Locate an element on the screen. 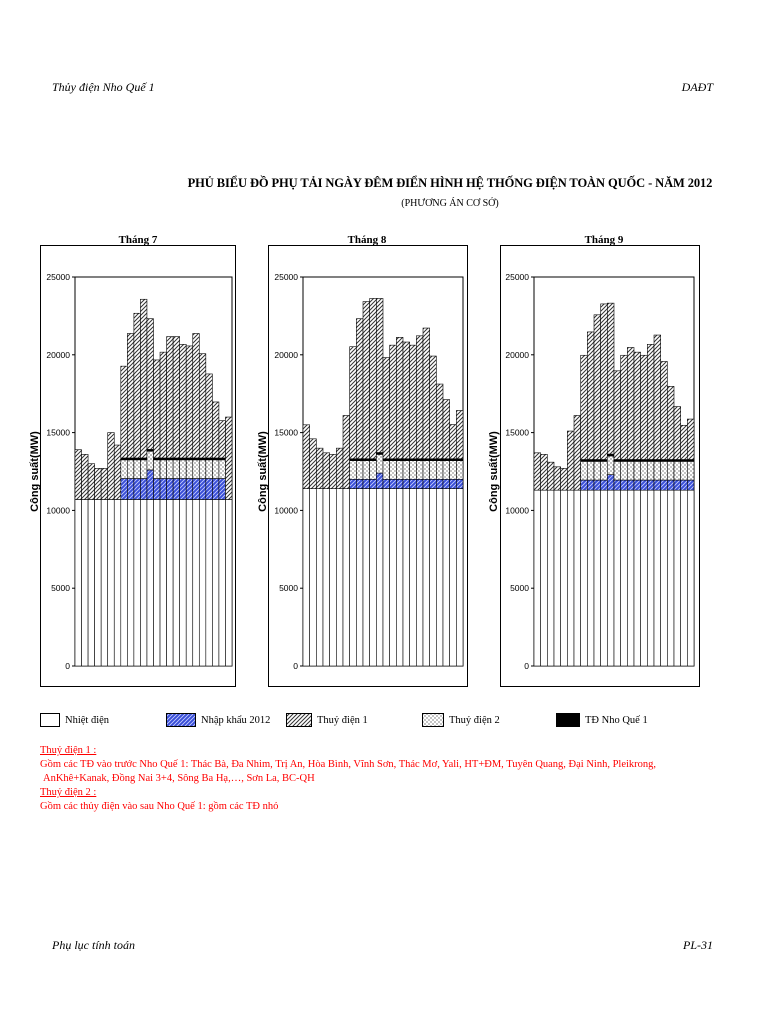  chart-title-3: Tháng 9 is located at coordinates (604, 240).